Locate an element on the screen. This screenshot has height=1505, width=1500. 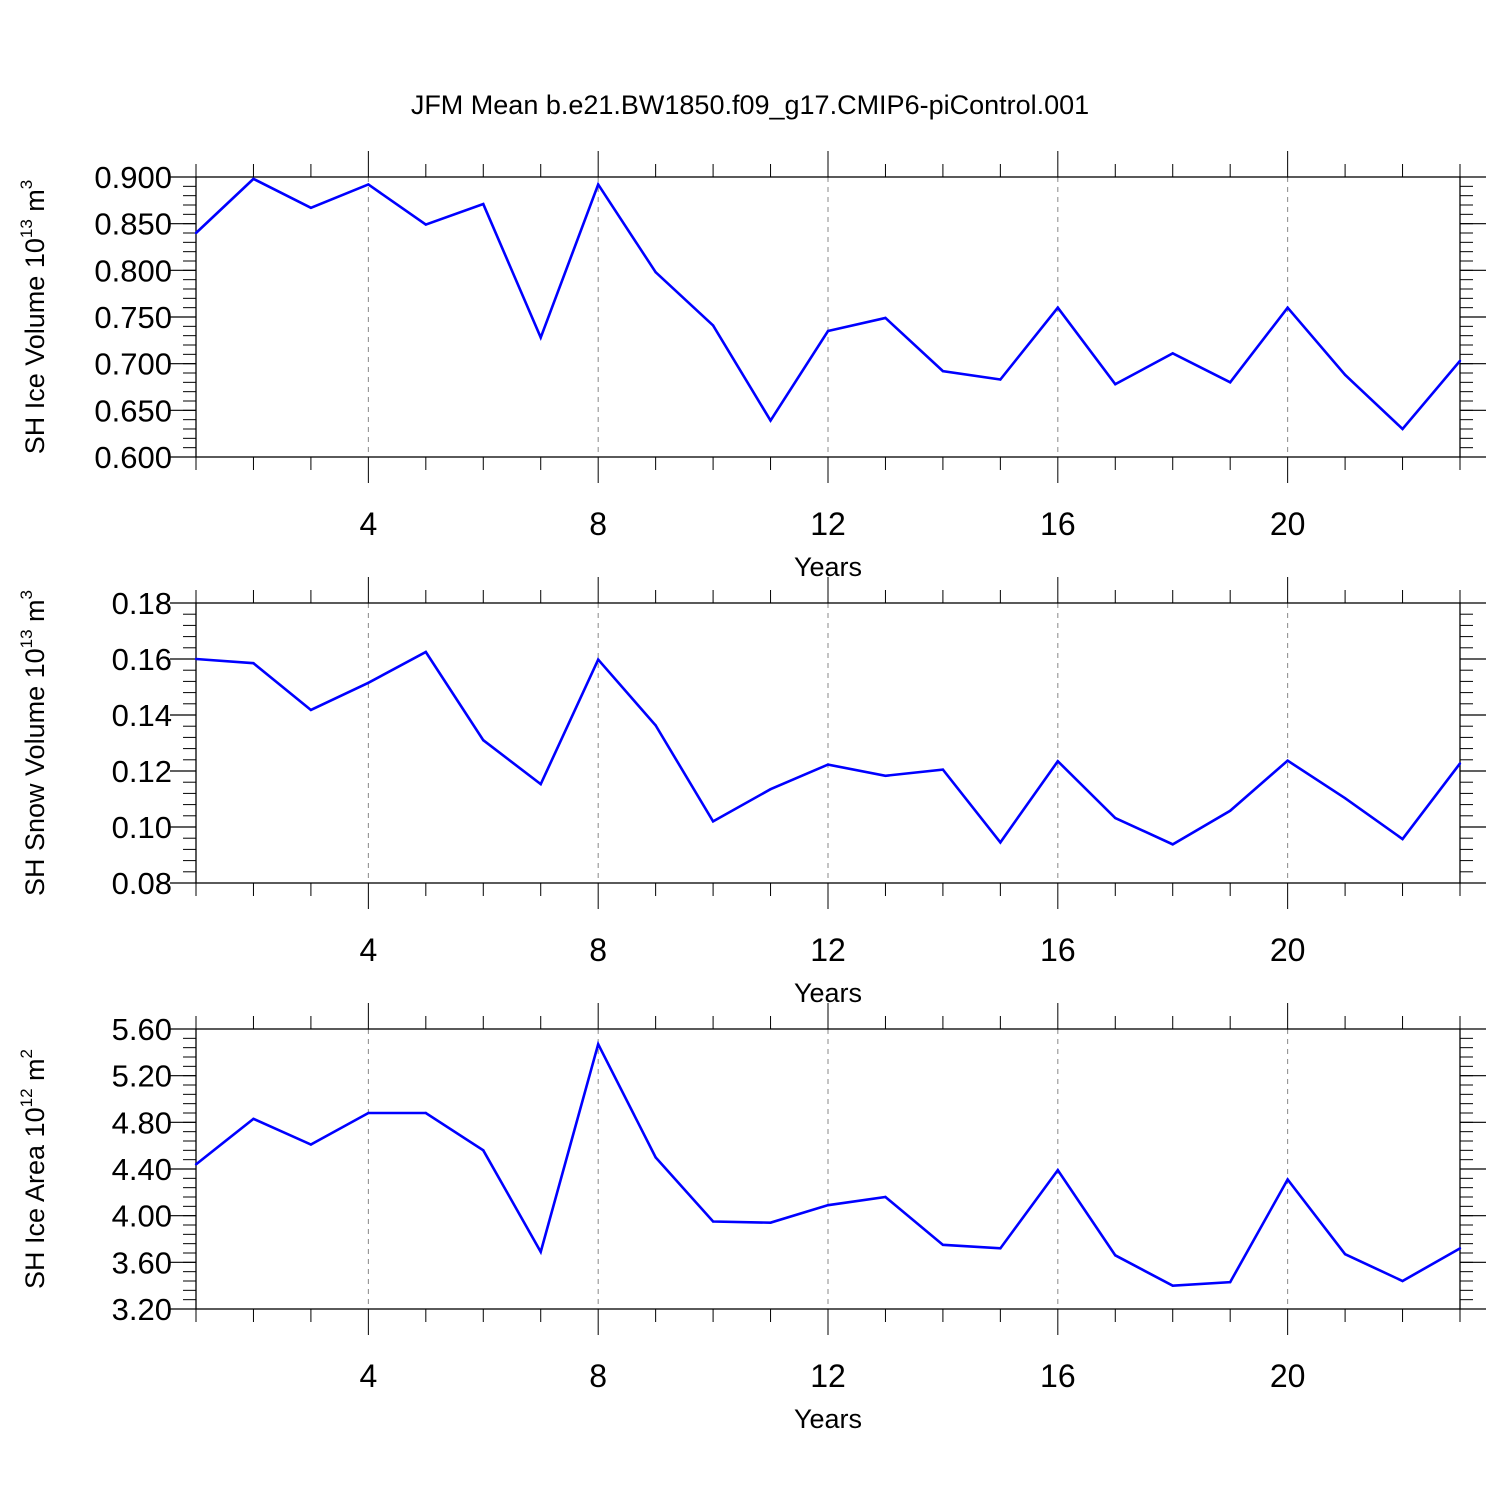
y-tick-label: 4.00 is located at coordinates (142, 1216).